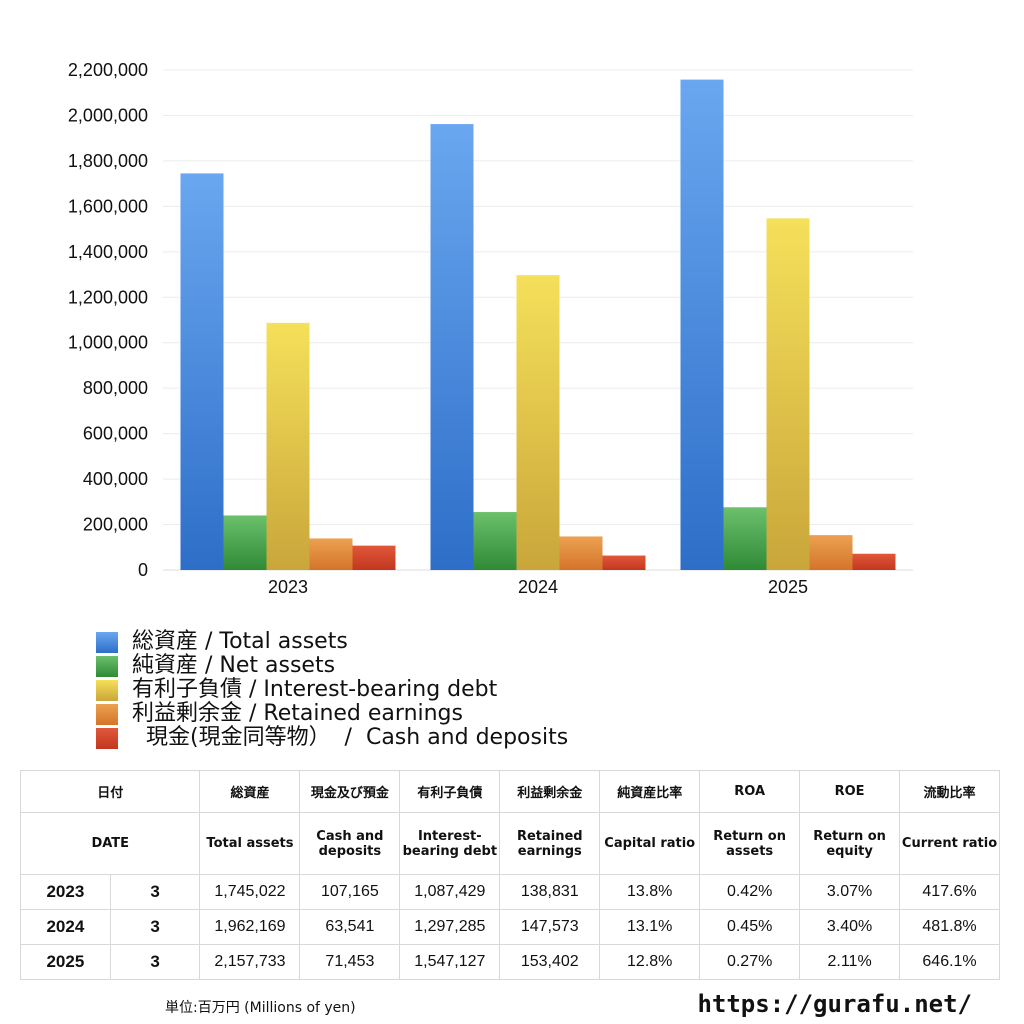 This screenshot has width=1024, height=1024. I want to click on header-cell: DATE, so click(110, 843).